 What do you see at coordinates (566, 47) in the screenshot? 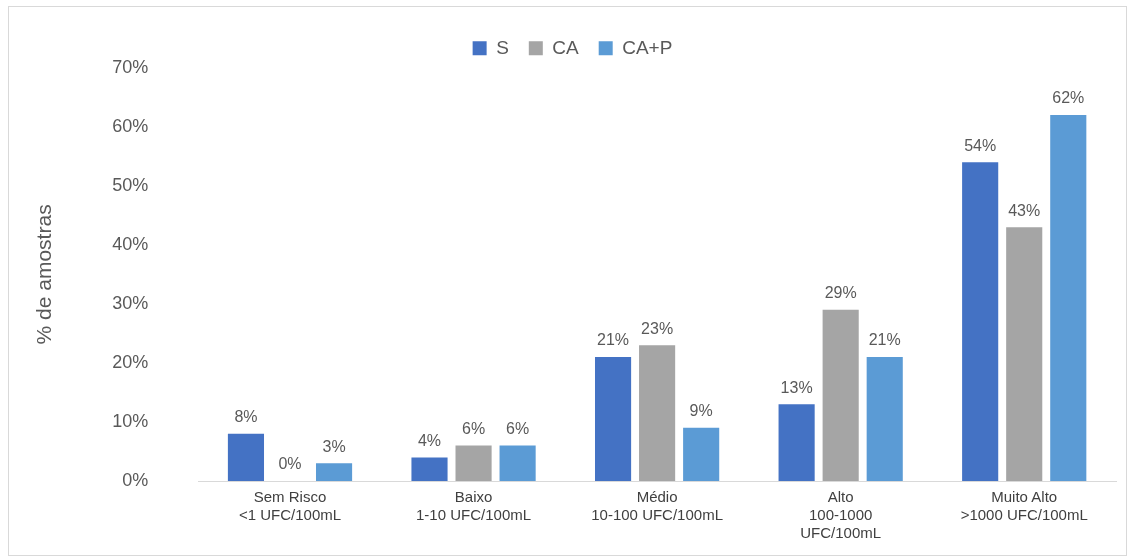
I see `legend-label: CA` at bounding box center [566, 47].